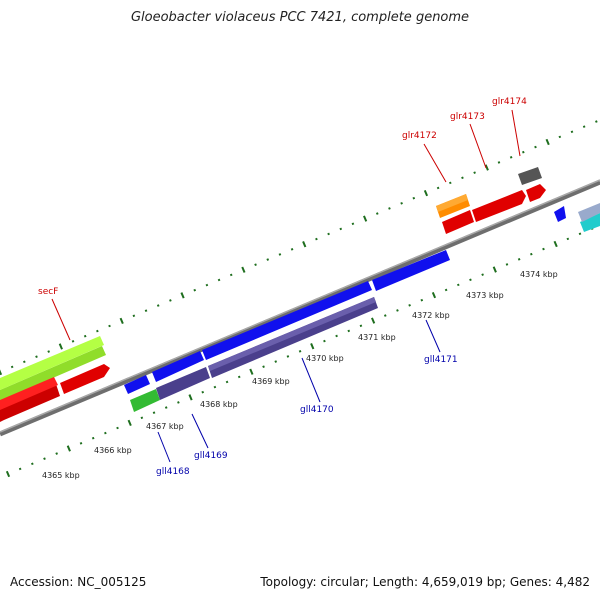  What do you see at coordinates (325, 358) in the screenshot?
I see `scale-label-4370: 4370 kbp` at bounding box center [325, 358].